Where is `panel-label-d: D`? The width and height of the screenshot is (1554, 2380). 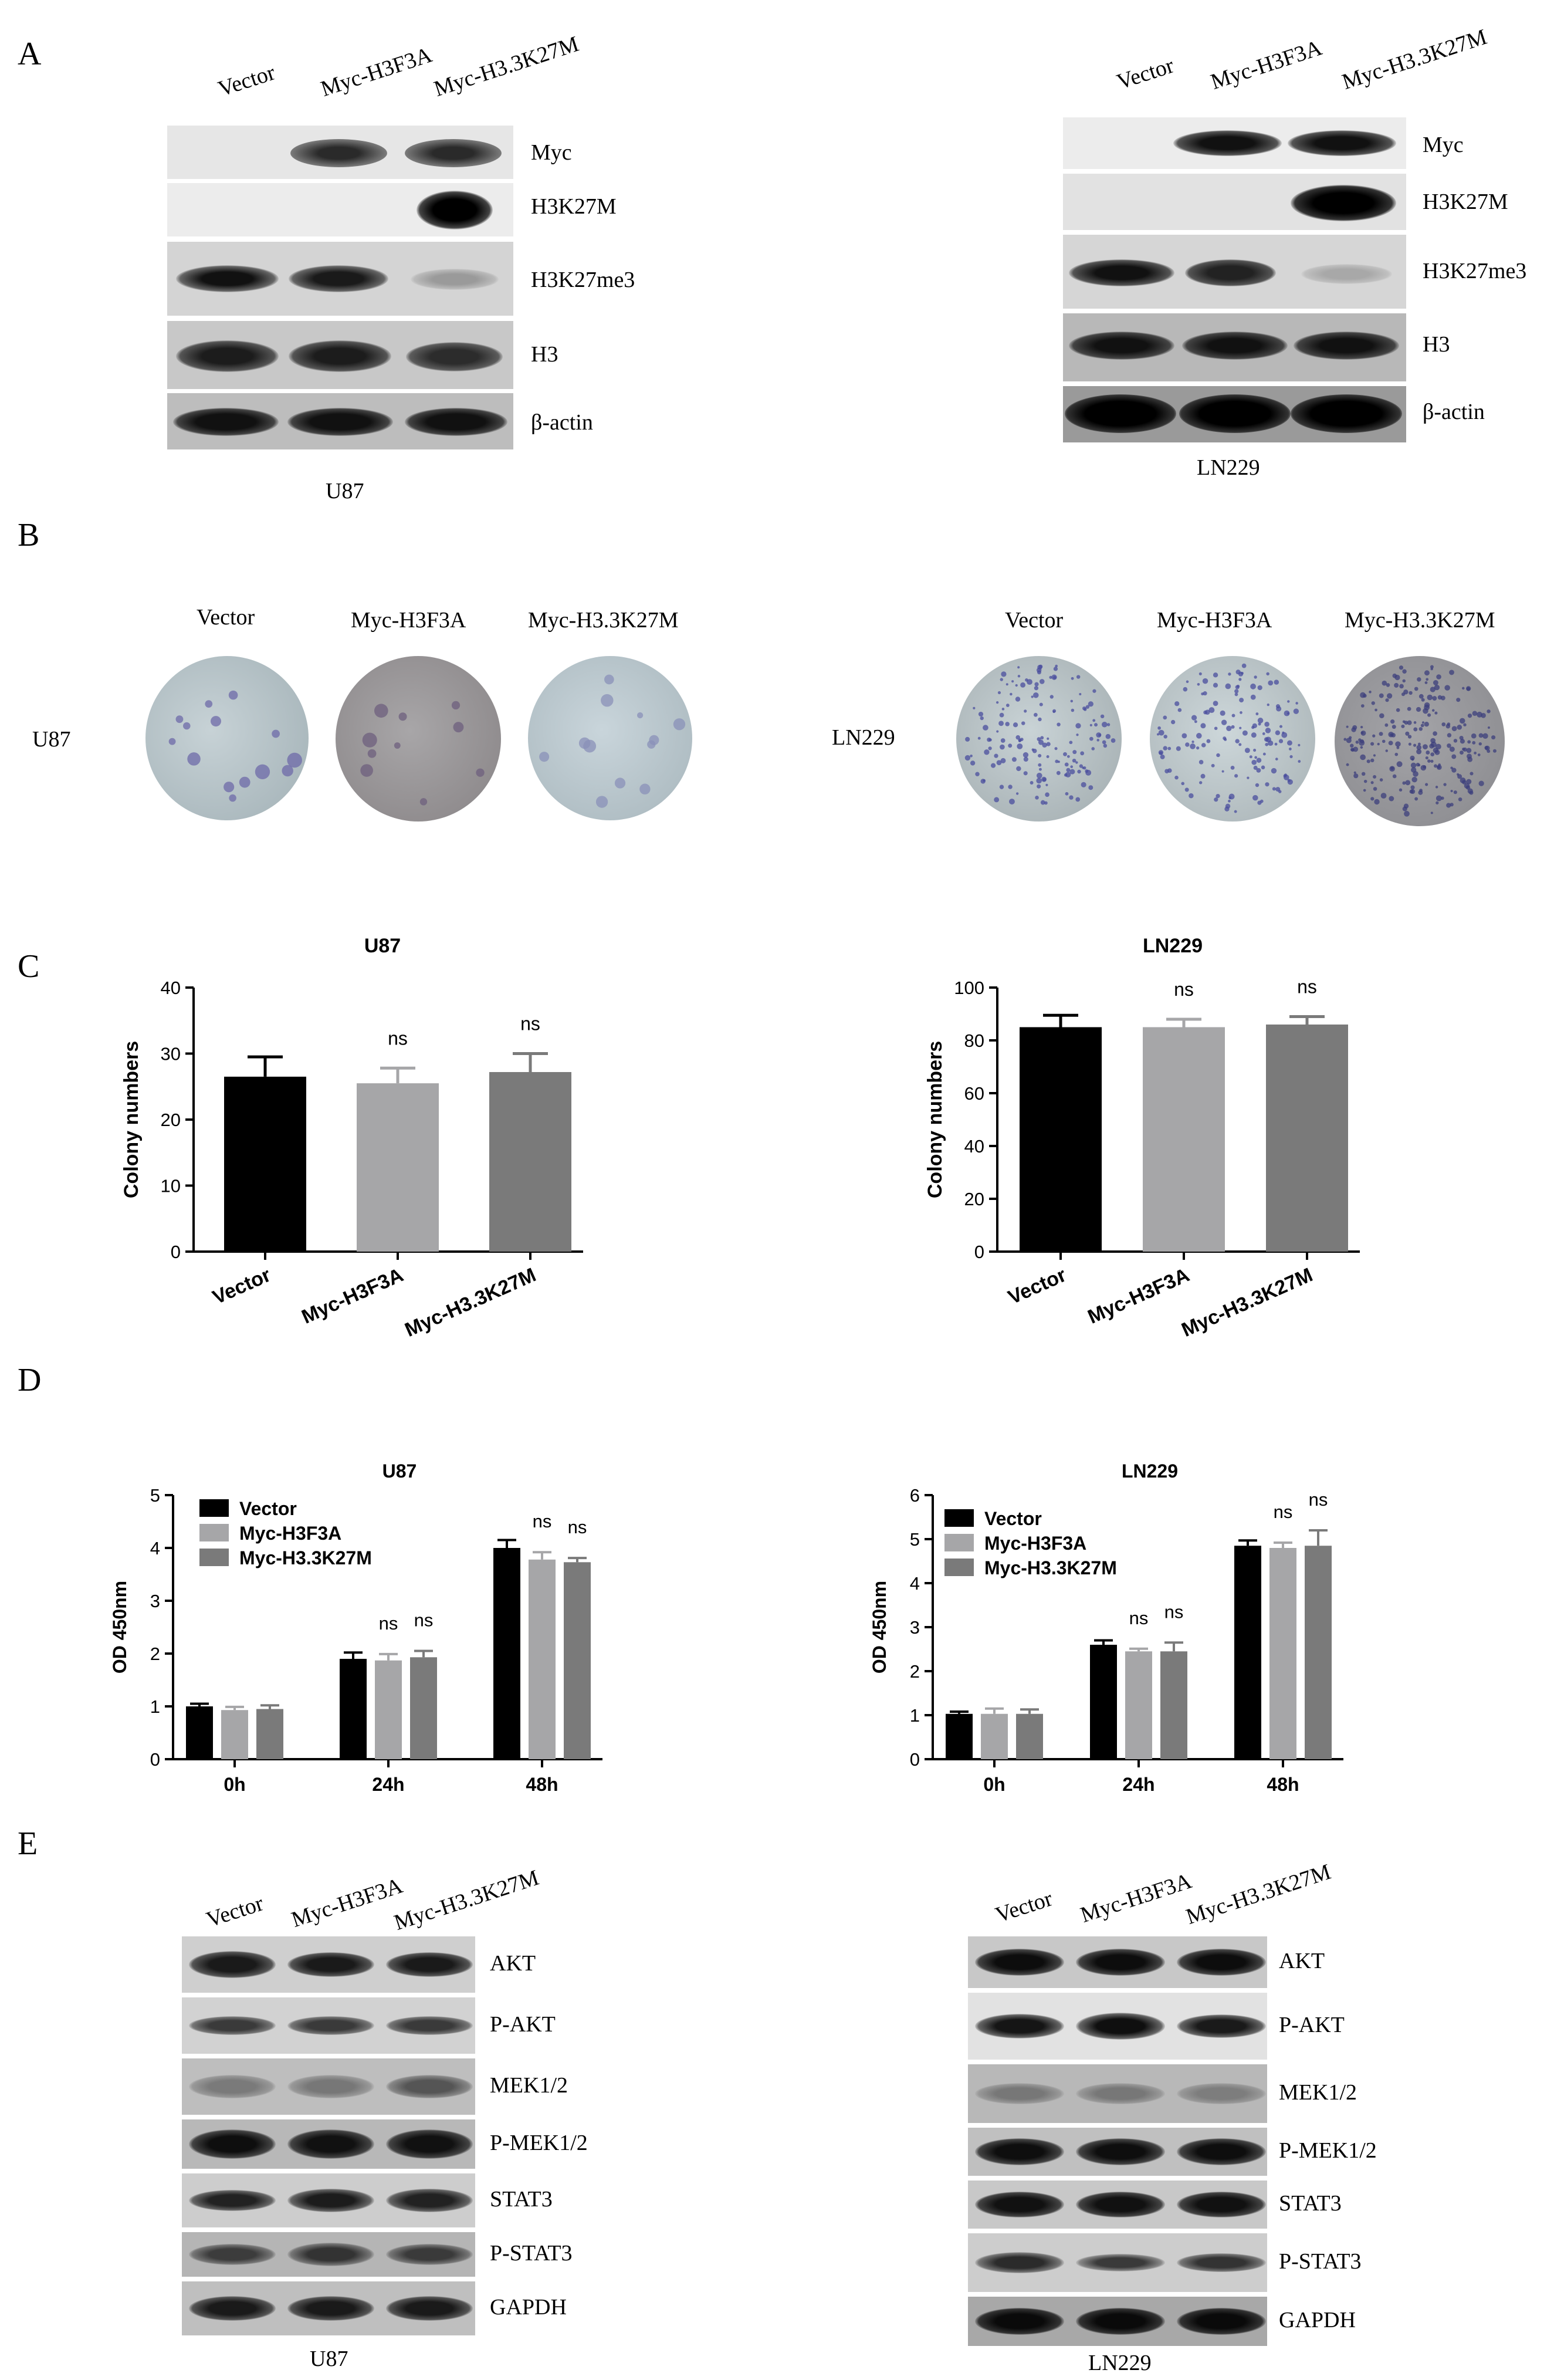 panel-label-d: D is located at coordinates (30, 1380).